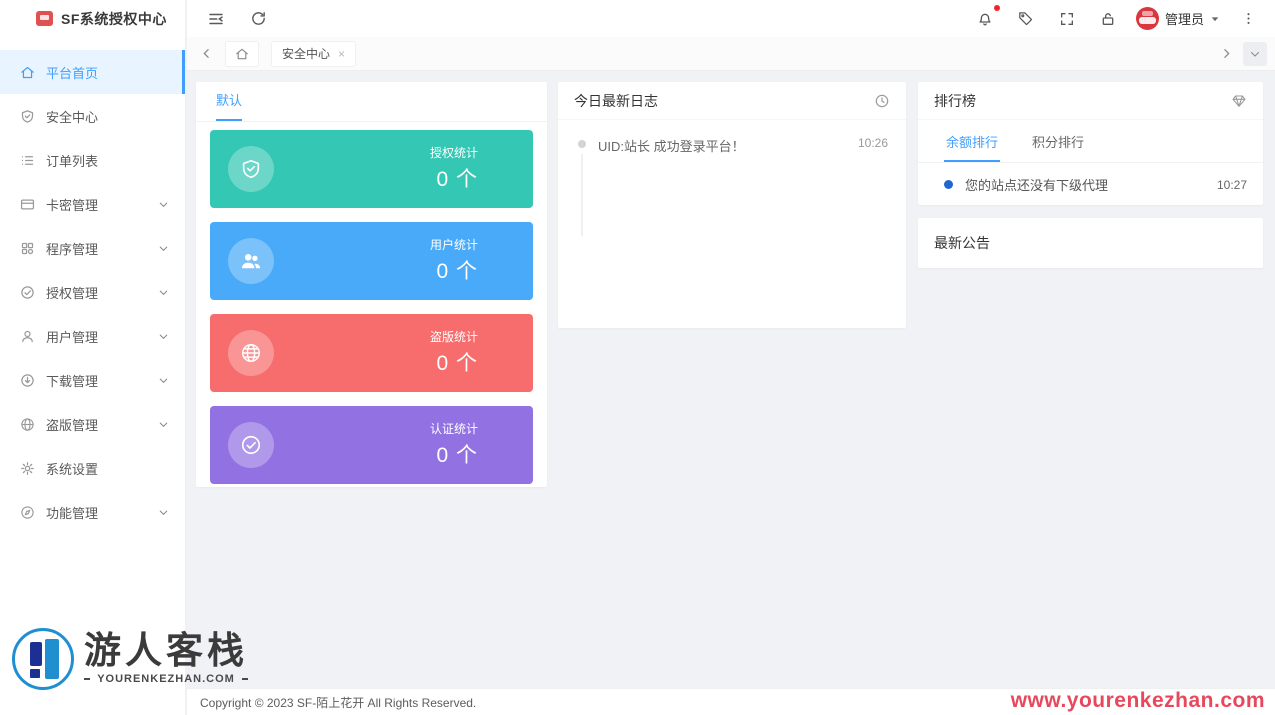 The height and width of the screenshot is (715, 1275). I want to click on gear-icon, so click(27, 468).